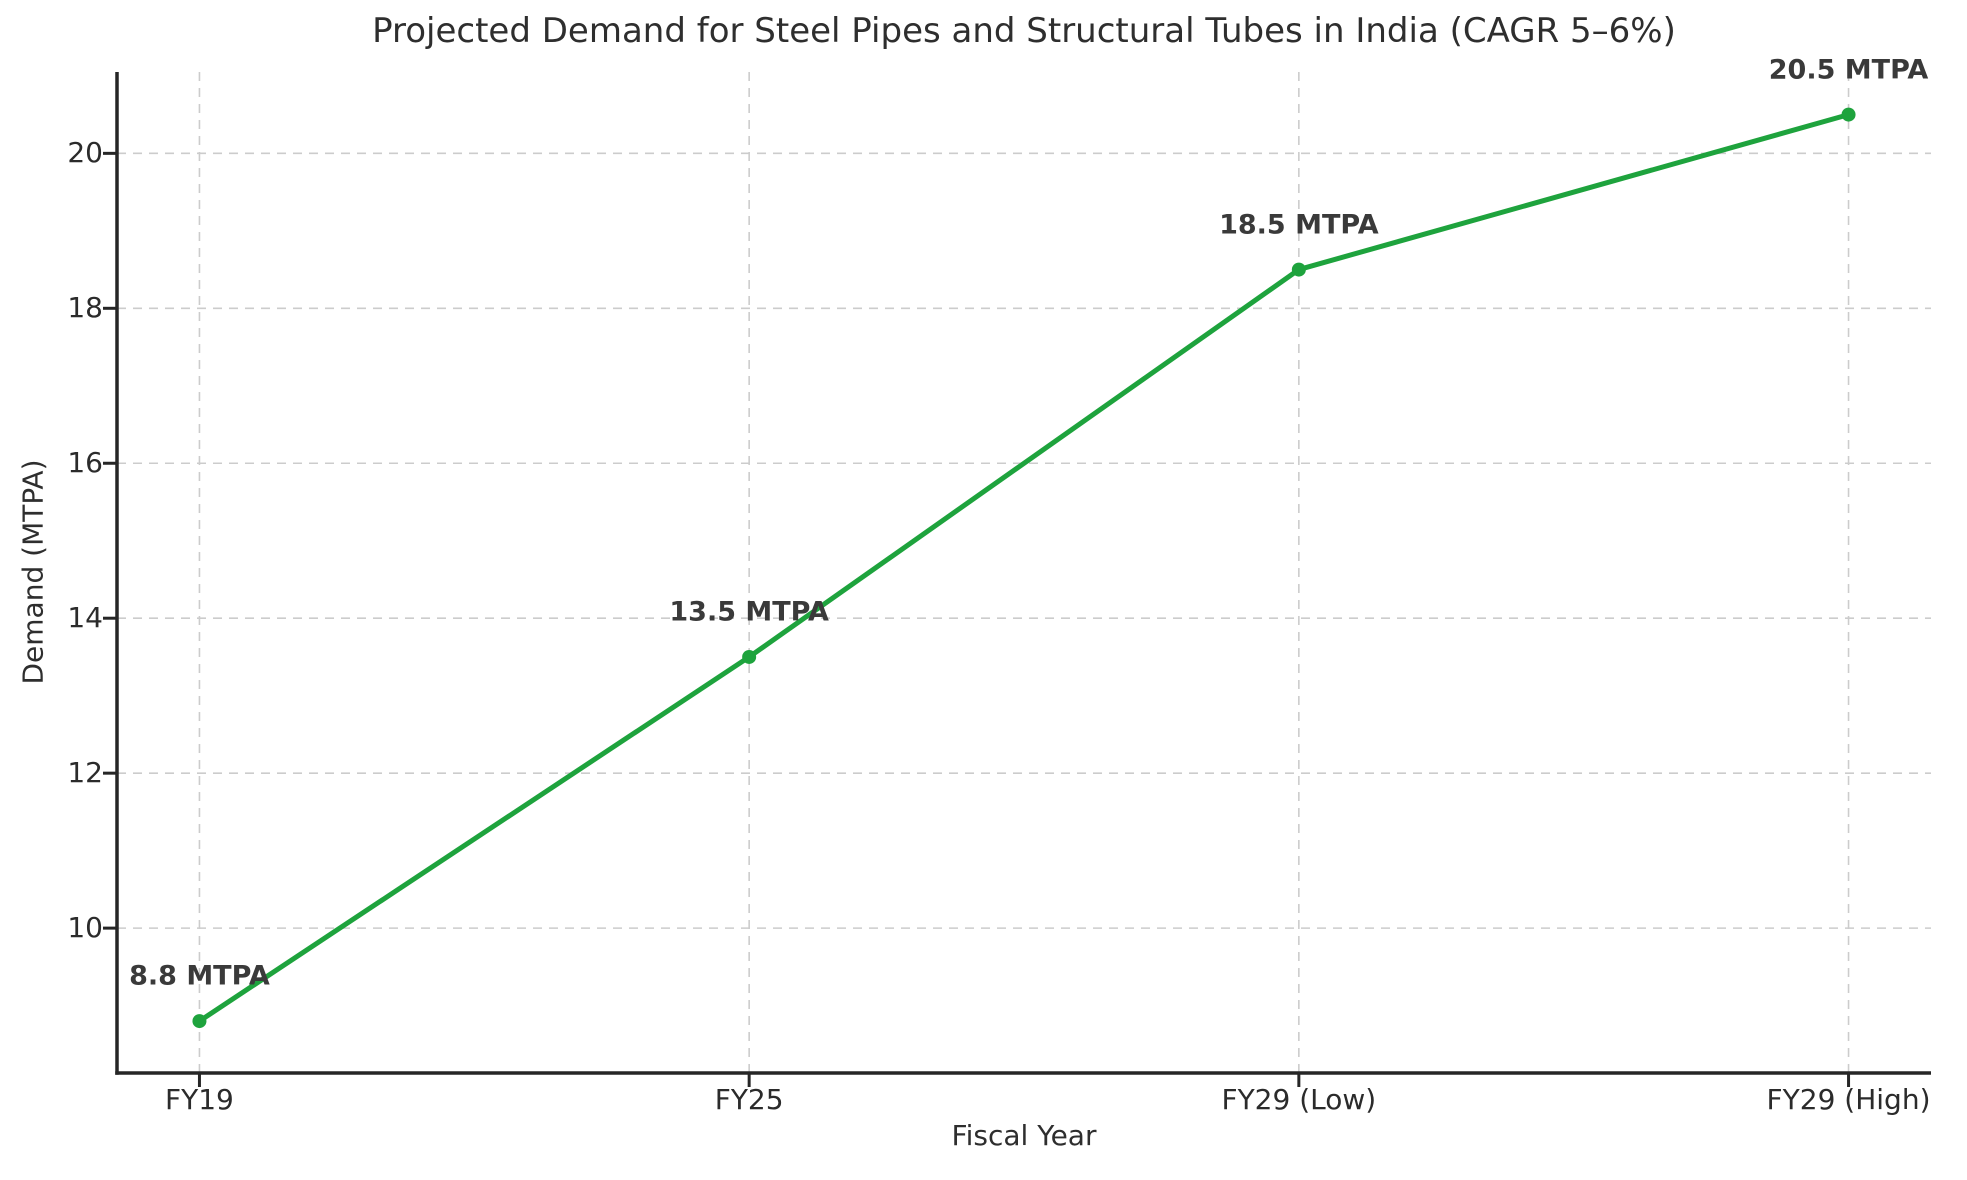 The image size is (1967, 1180). Describe the element at coordinates (1024, 1135) in the screenshot. I see `x-axis-label: Fiscal Year` at that location.